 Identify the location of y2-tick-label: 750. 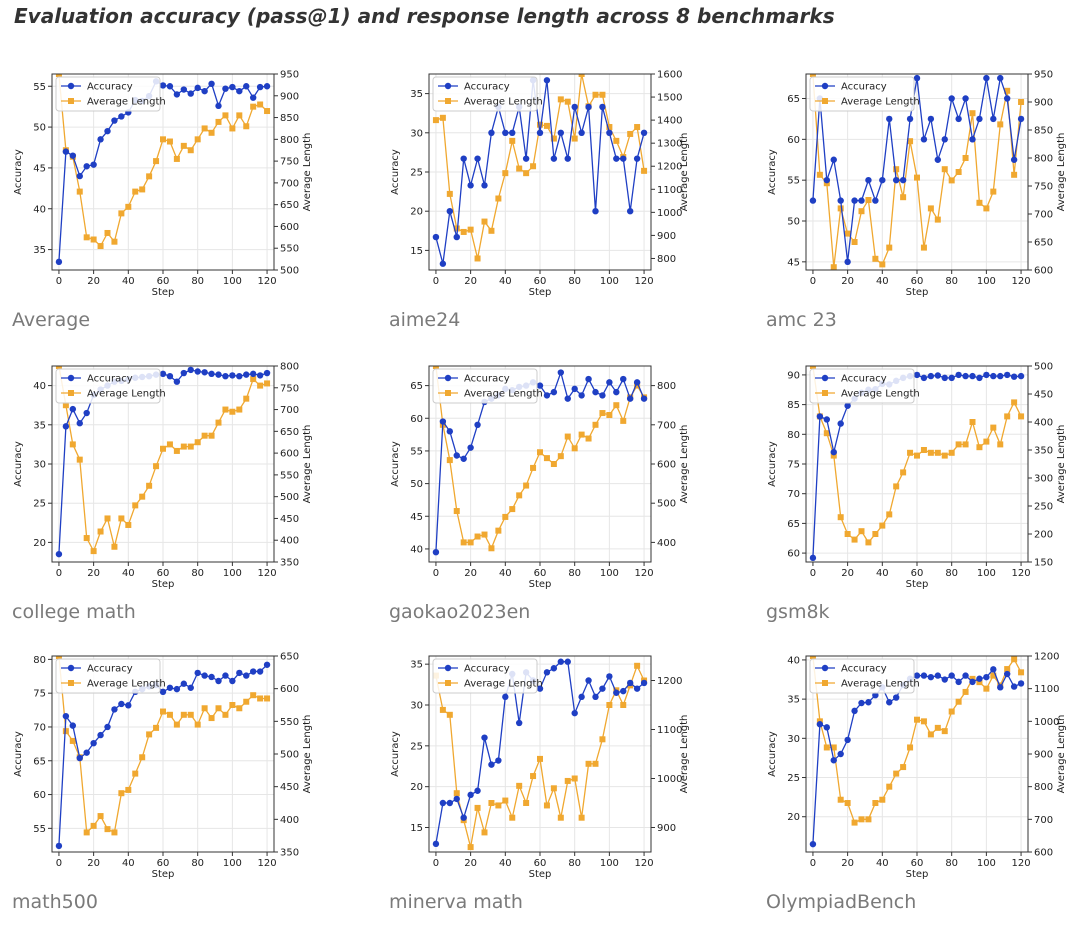
(1043, 187).